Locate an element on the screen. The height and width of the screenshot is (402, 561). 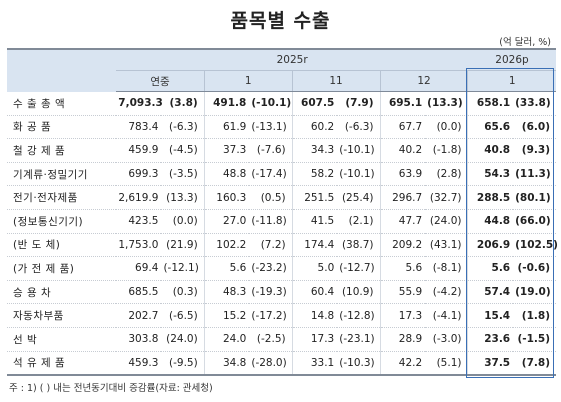
cell-value: 34.8 is located at coordinates (226, 363).